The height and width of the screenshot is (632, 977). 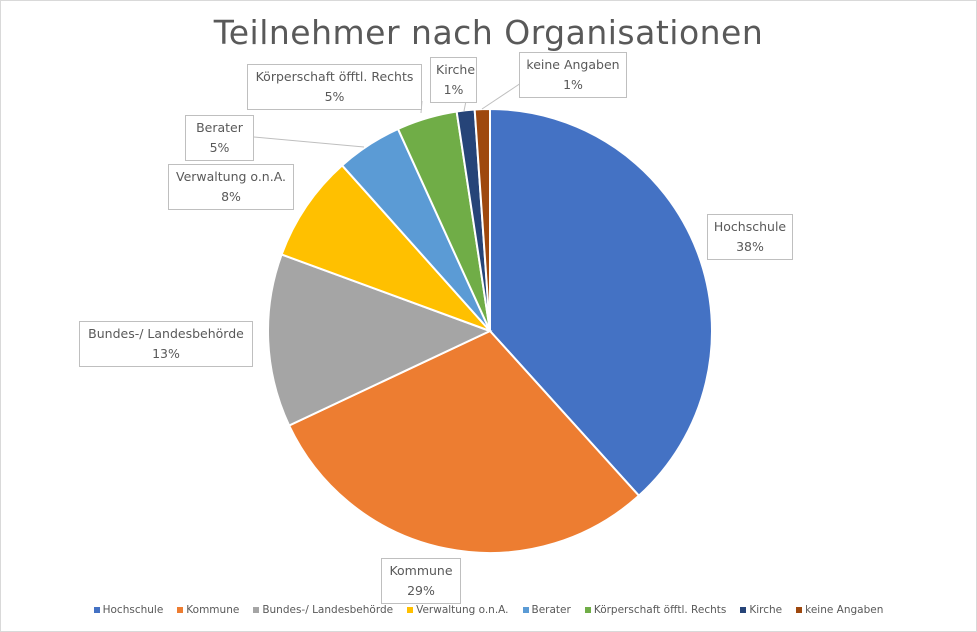 I want to click on legend-label: keine Angaben, so click(x=844, y=610).